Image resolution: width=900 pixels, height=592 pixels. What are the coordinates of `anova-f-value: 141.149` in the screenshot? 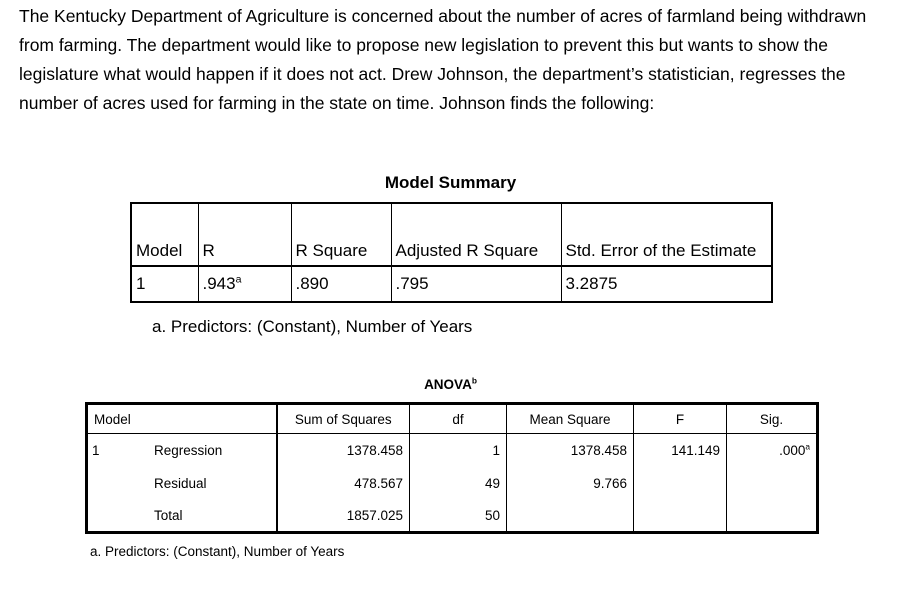 It's located at (680, 450).